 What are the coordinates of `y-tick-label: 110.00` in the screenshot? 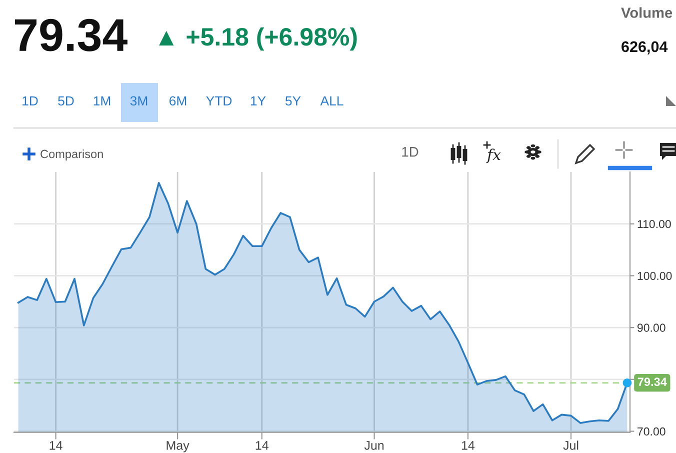 It's located at (654, 224).